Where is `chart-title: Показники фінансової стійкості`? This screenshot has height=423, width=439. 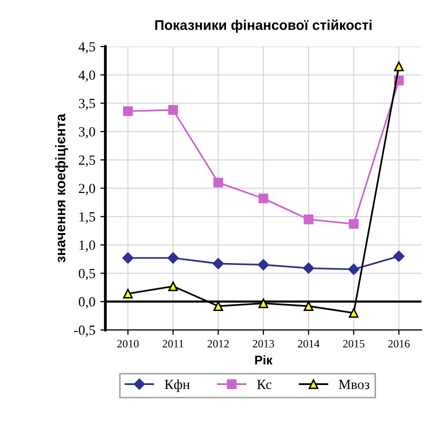
chart-title: Показники фінансової стійкості is located at coordinates (263, 26).